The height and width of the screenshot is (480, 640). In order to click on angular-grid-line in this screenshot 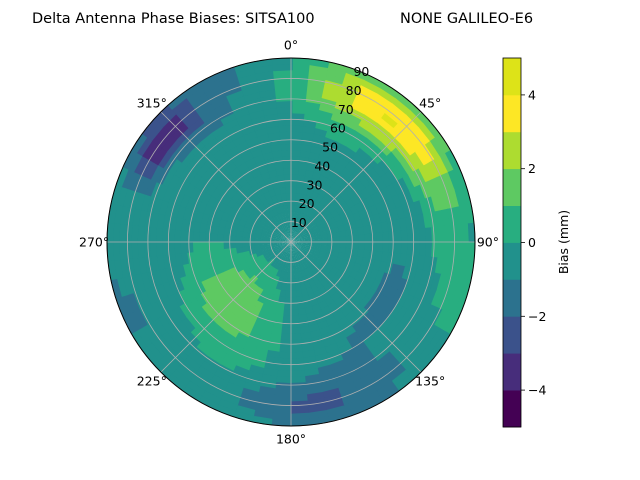, I will do `click(226, 307)`.